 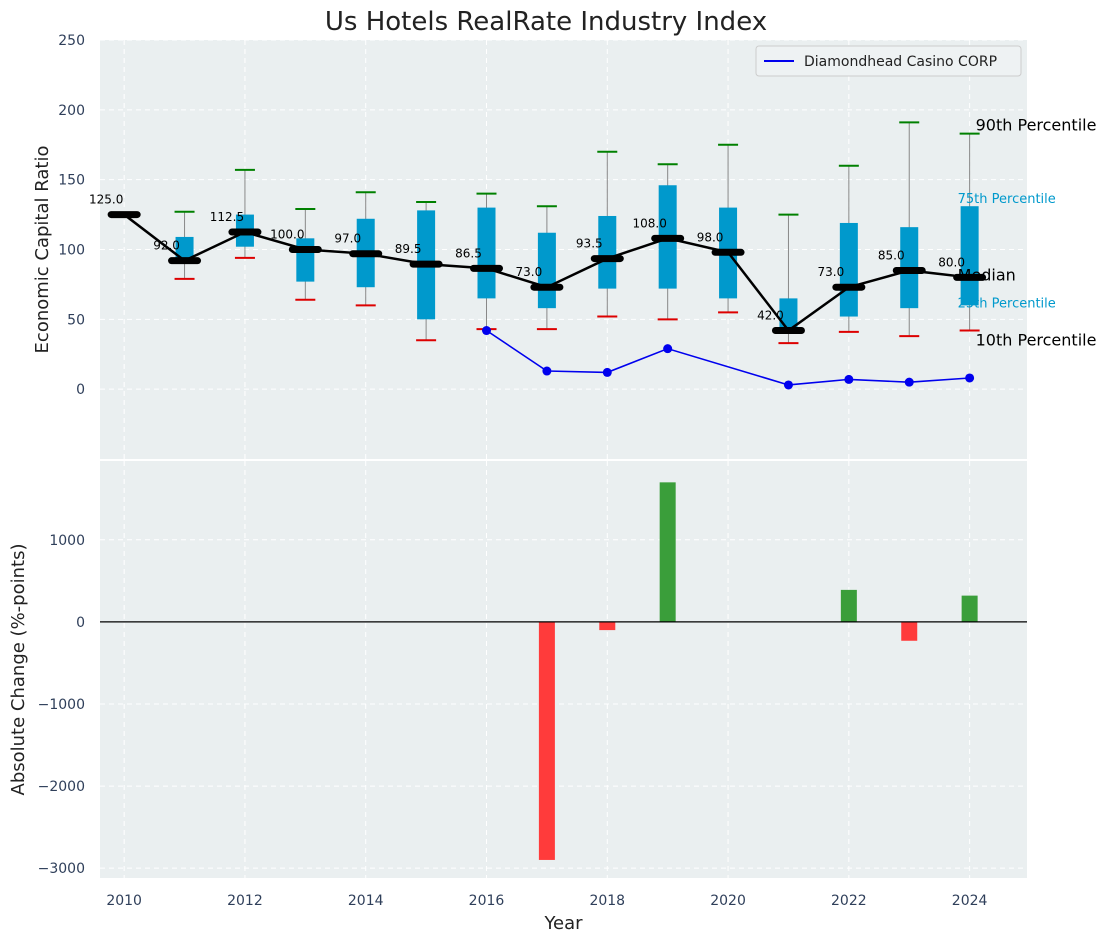 What do you see at coordinates (728, 357) in the screenshot?
I see `company-line` at bounding box center [728, 357].